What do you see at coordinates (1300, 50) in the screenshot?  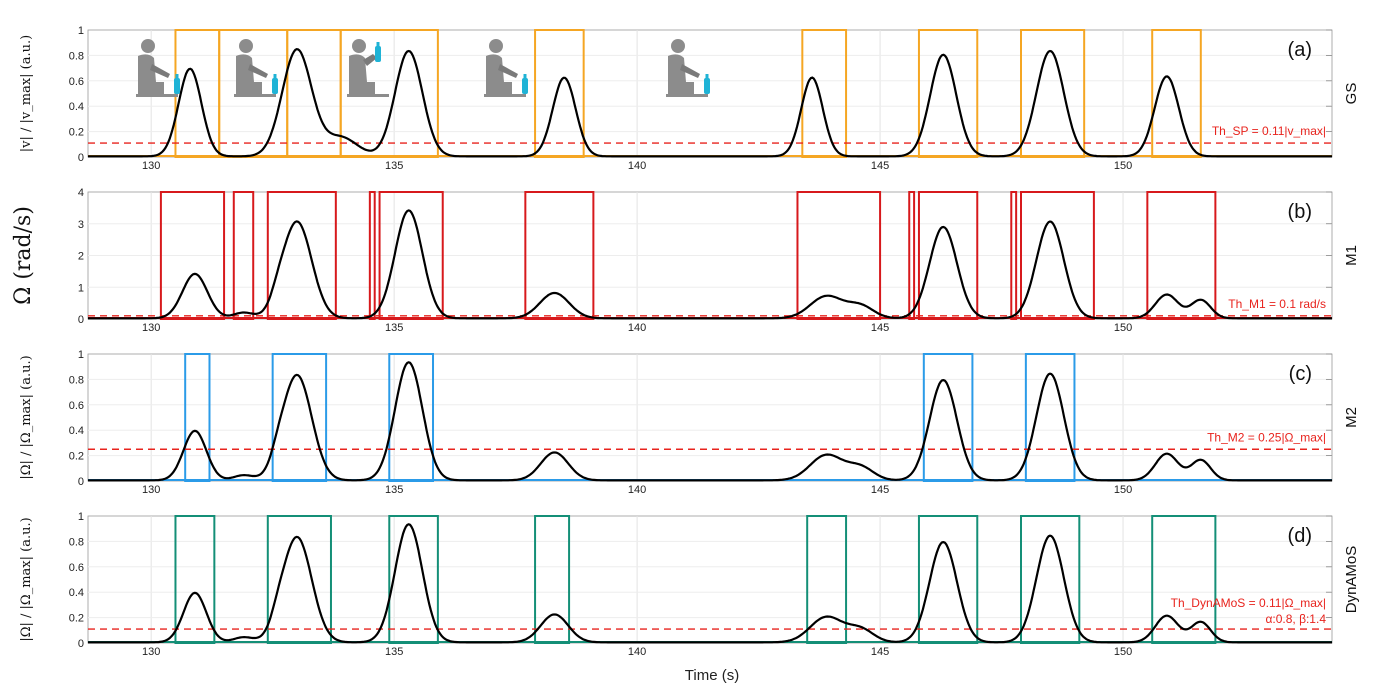 I see `panel-label: (a)` at bounding box center [1300, 50].